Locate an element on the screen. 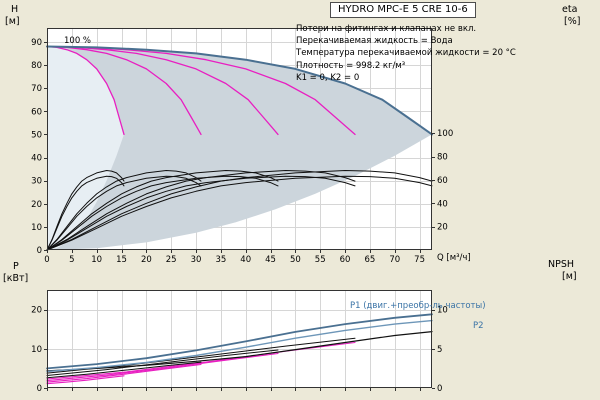  svg-text: 90 is located at coordinates (36, 43).